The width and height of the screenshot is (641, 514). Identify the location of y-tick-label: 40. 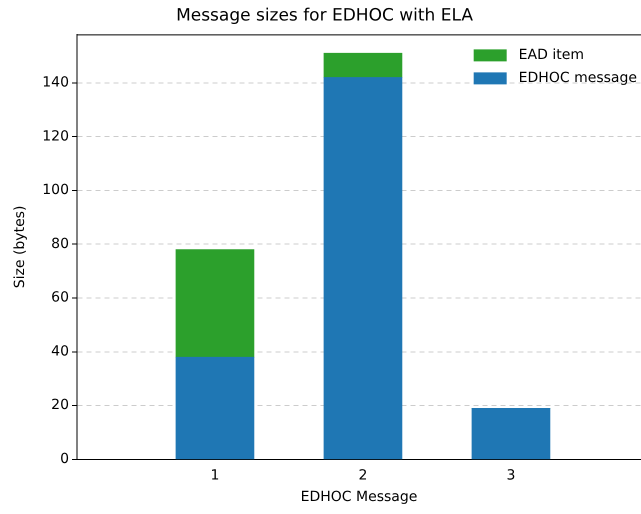
(60, 351).